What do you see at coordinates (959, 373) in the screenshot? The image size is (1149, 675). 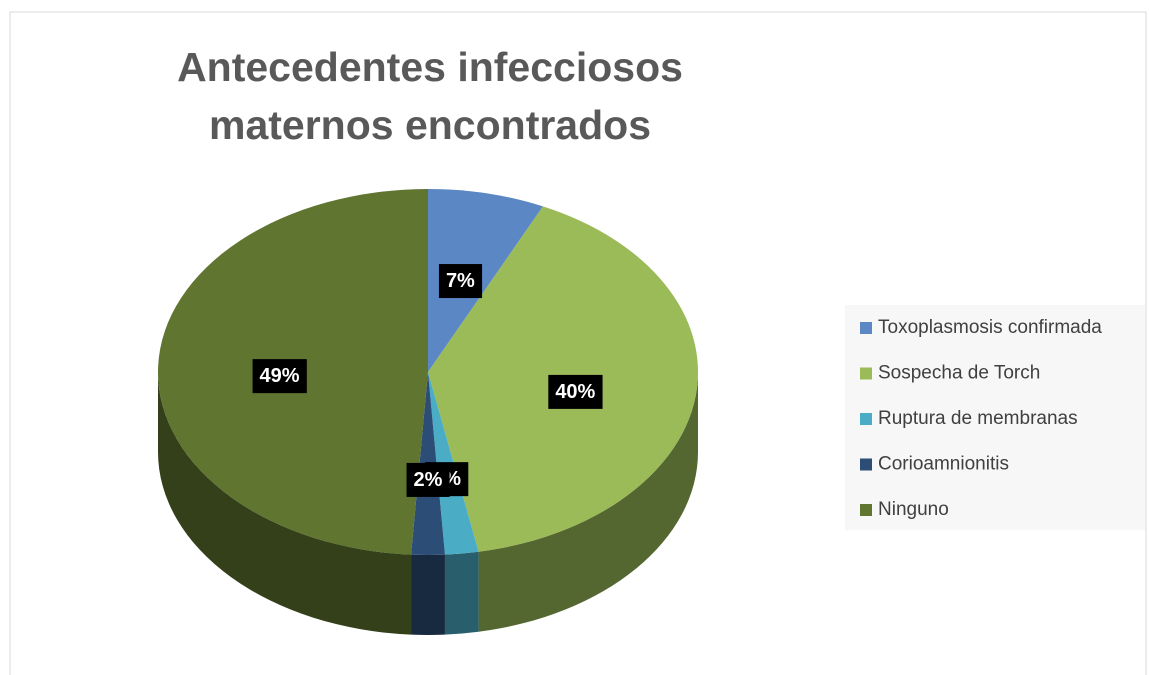 I see `legend-label: Sospecha de Torch` at bounding box center [959, 373].